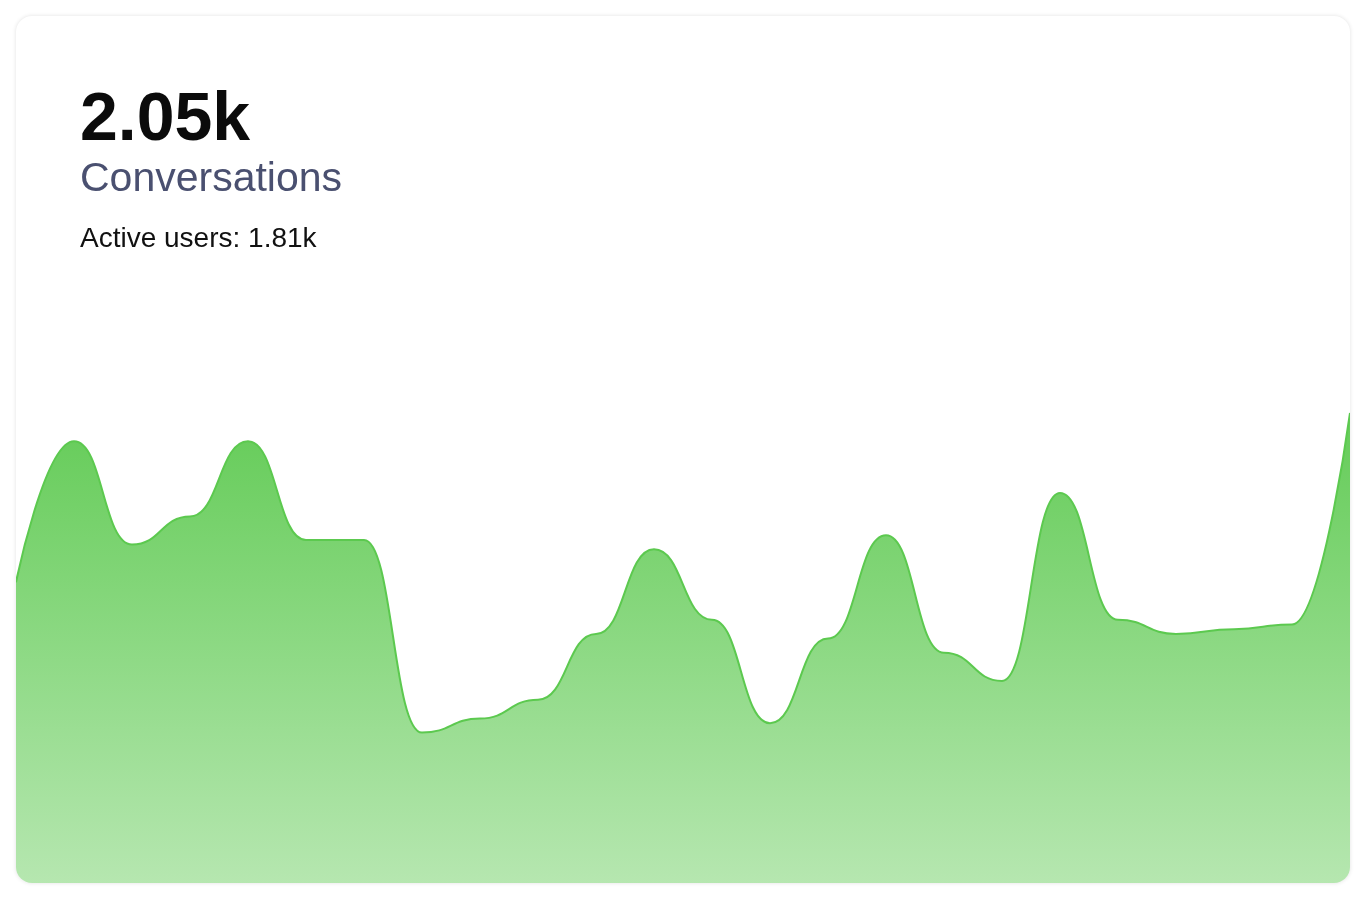  What do you see at coordinates (211, 177) in the screenshot?
I see `chart-subtitle: Conversations` at bounding box center [211, 177].